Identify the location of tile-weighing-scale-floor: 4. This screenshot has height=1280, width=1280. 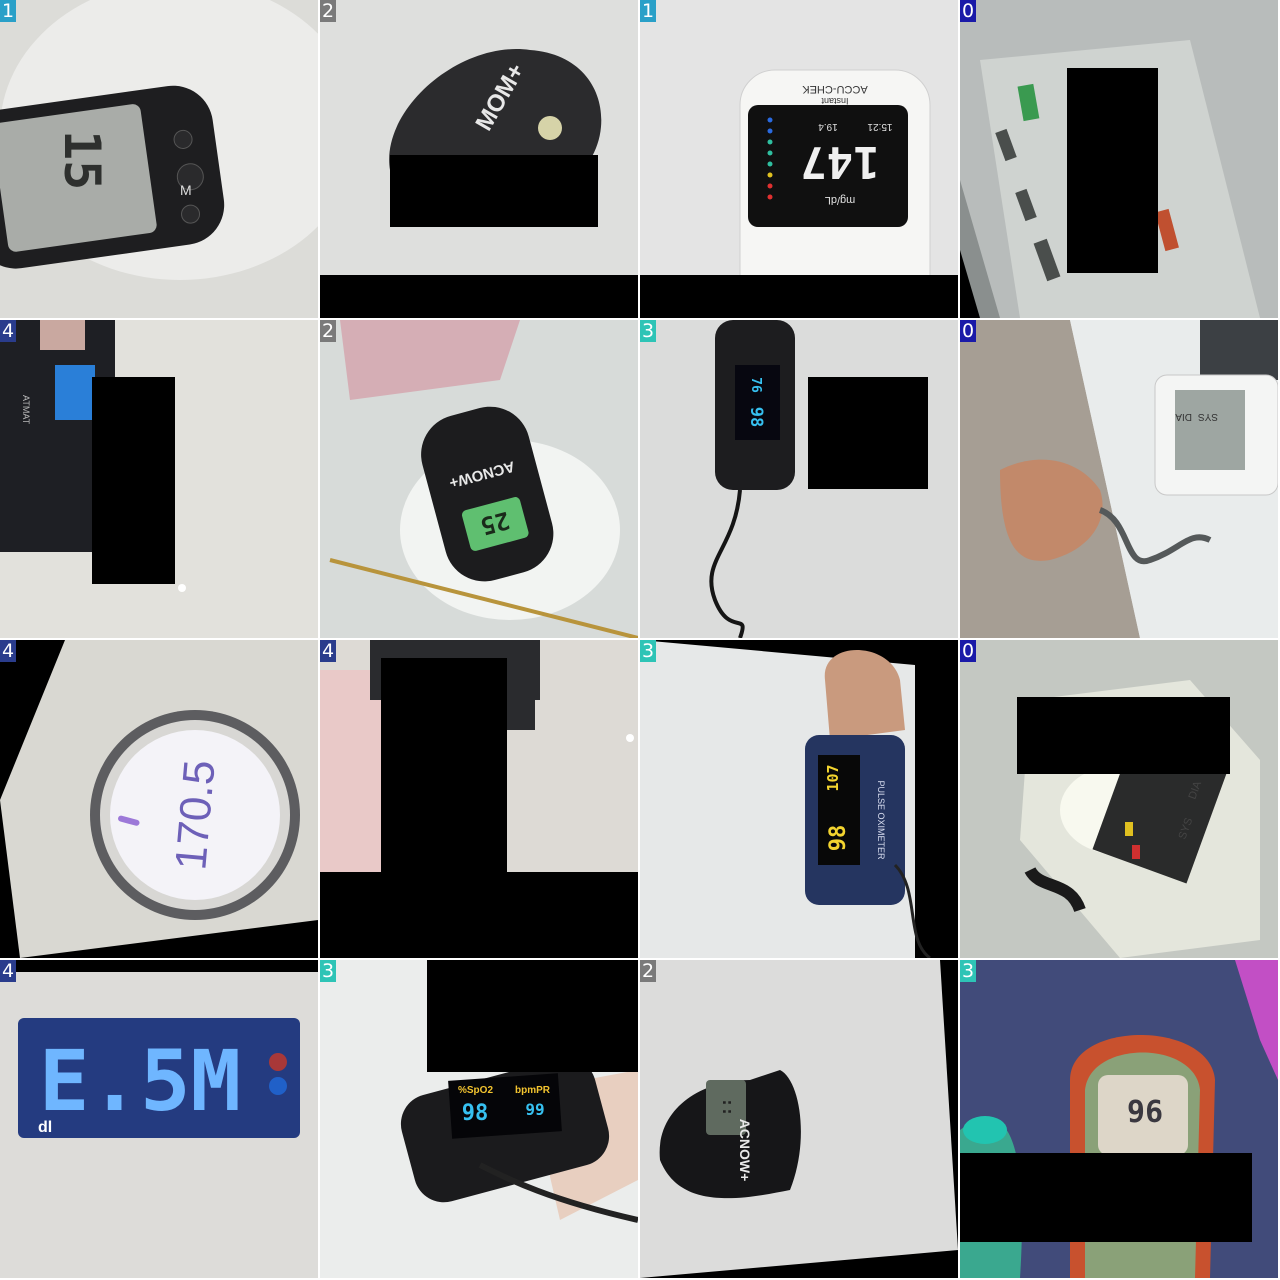
(479, 799).